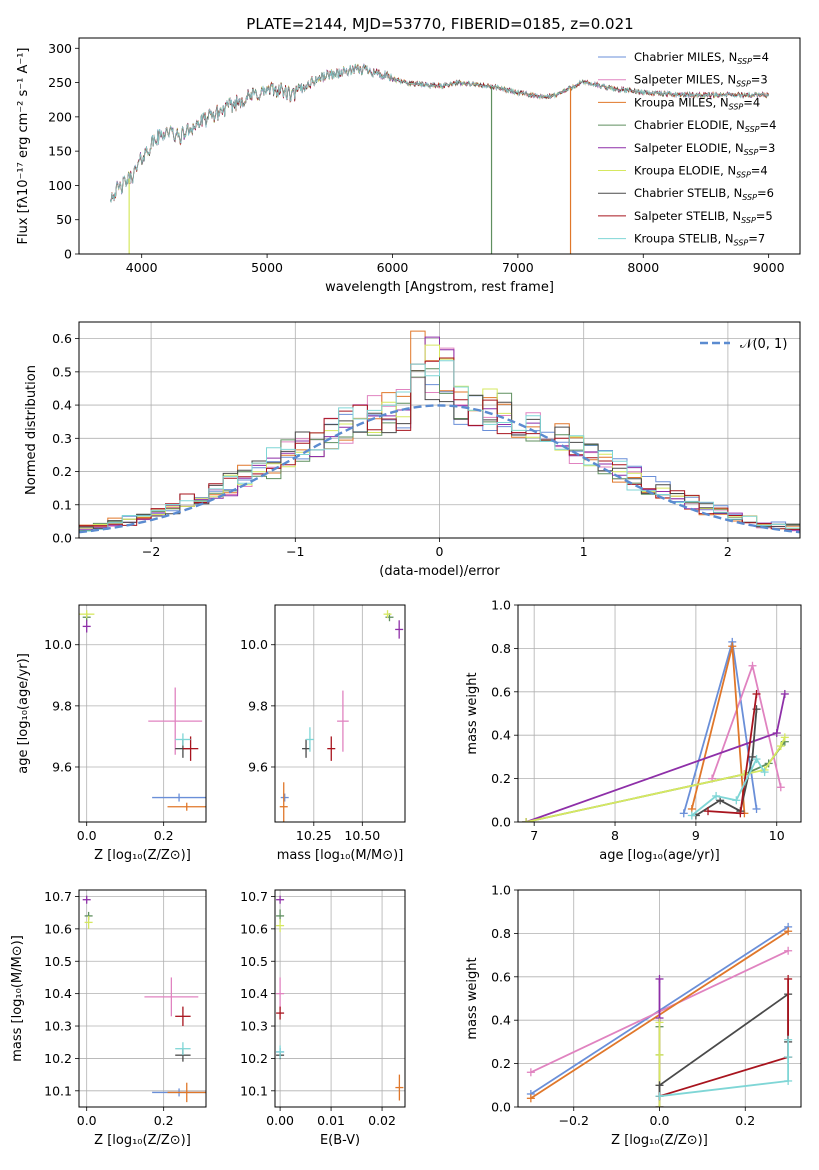 This screenshot has width=819, height=1170. Describe the element at coordinates (58, 1026) in the screenshot. I see `y-tick-label: 10.3` at that location.